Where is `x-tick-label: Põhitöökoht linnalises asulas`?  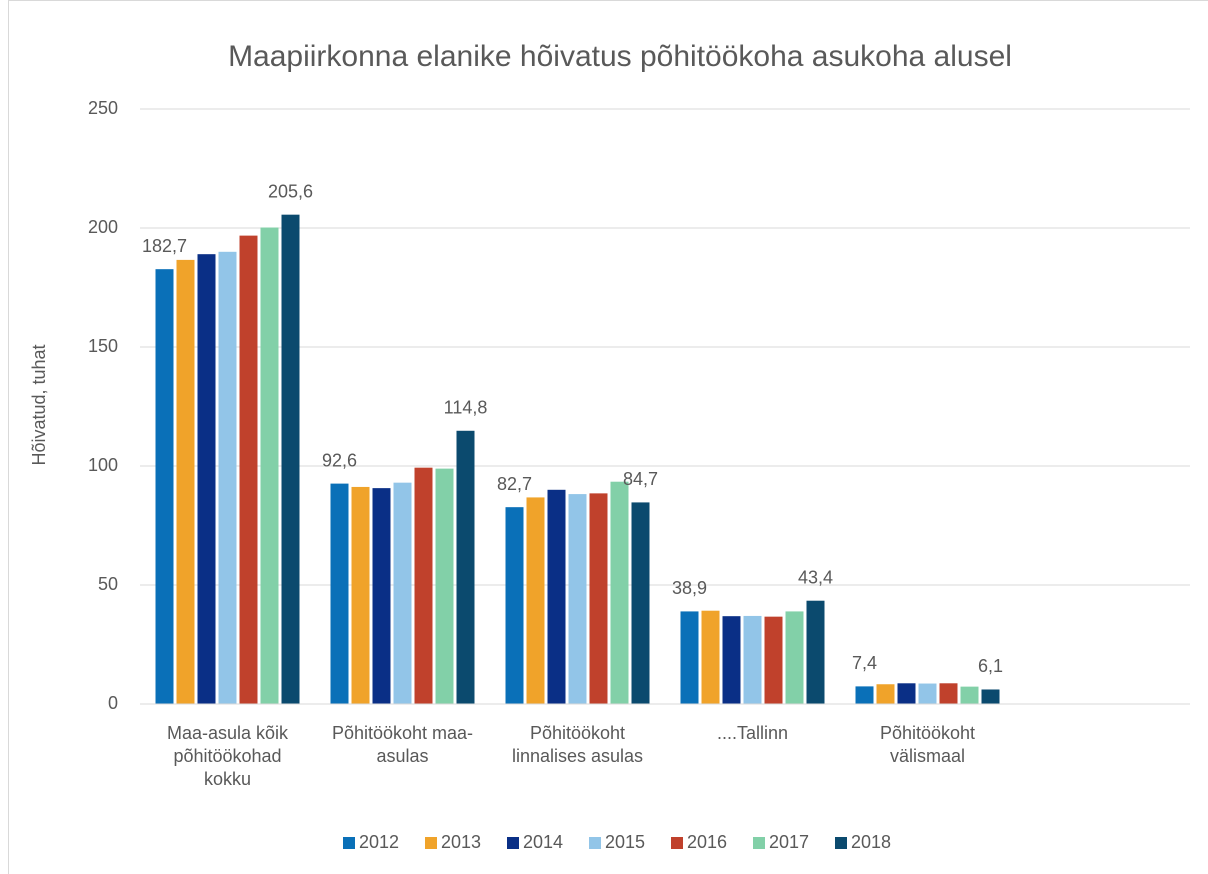
x-tick-label: Põhitöökoht linnalises asulas is located at coordinates (577, 744).